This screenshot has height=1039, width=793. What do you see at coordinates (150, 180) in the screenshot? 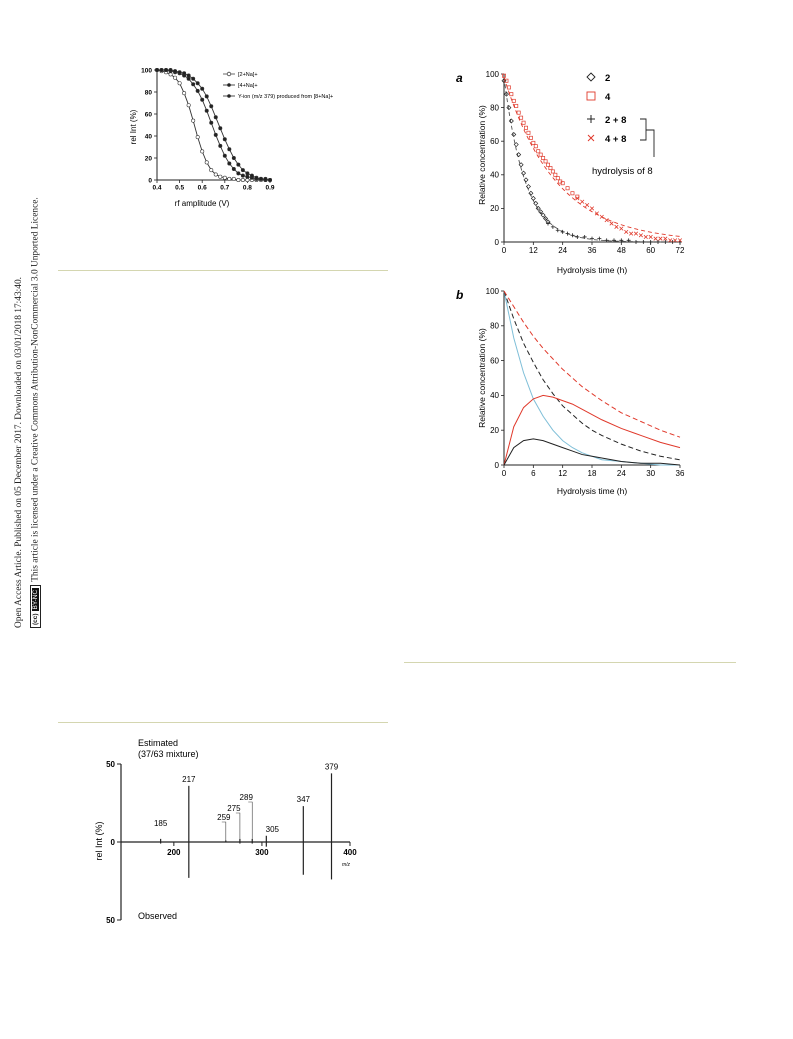
I see `rf-y-tick-label: 0` at bounding box center [150, 180].